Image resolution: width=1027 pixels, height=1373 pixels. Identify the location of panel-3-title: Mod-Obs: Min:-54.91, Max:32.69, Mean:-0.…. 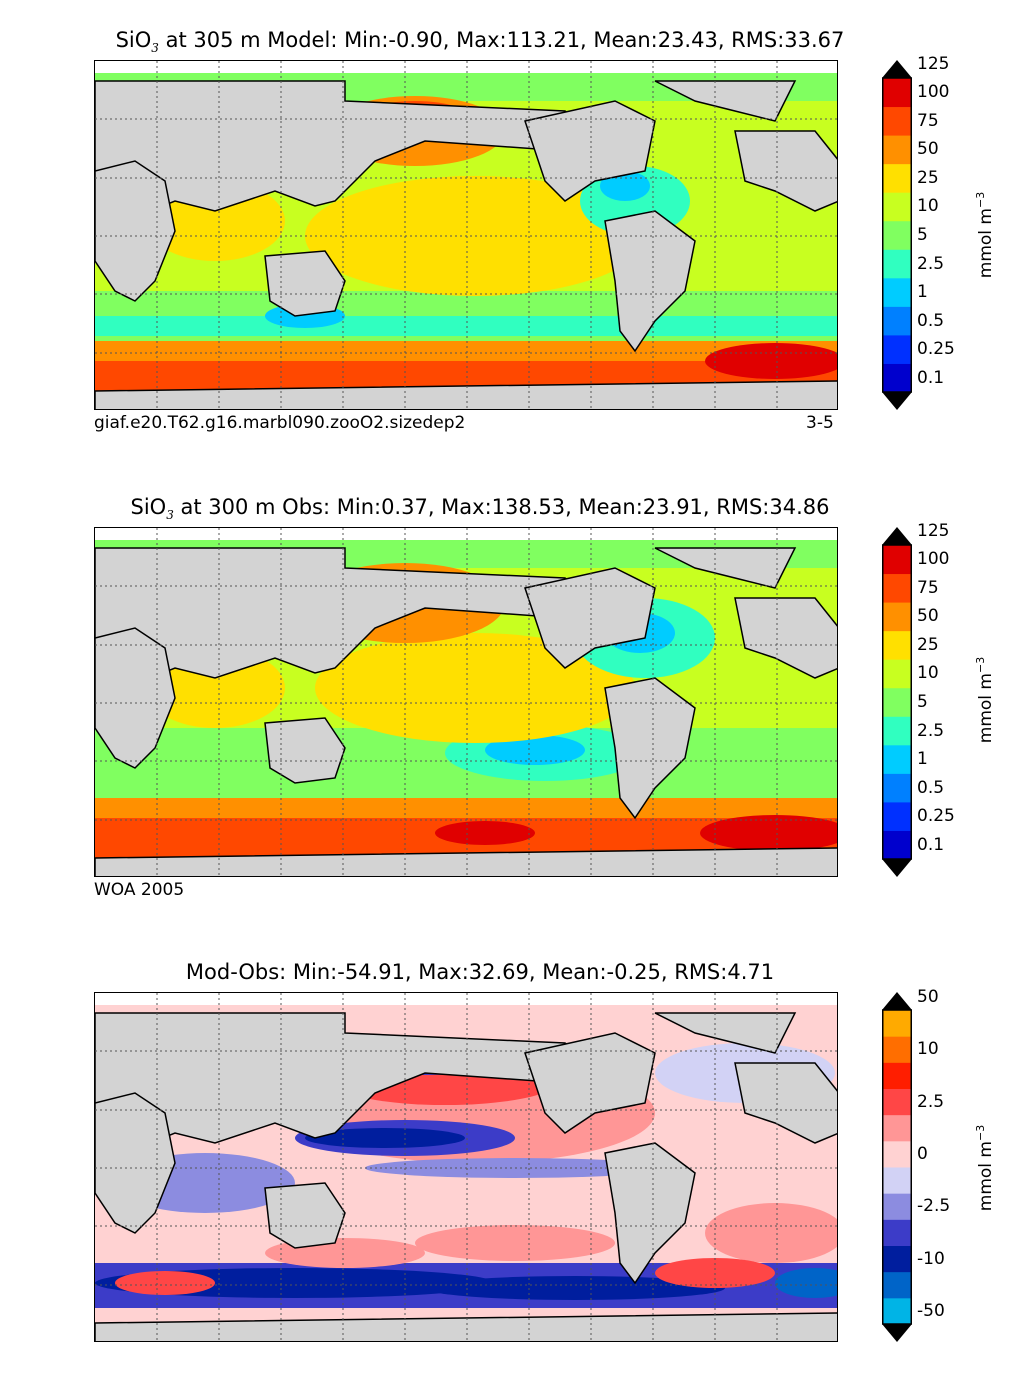
(480, 972).